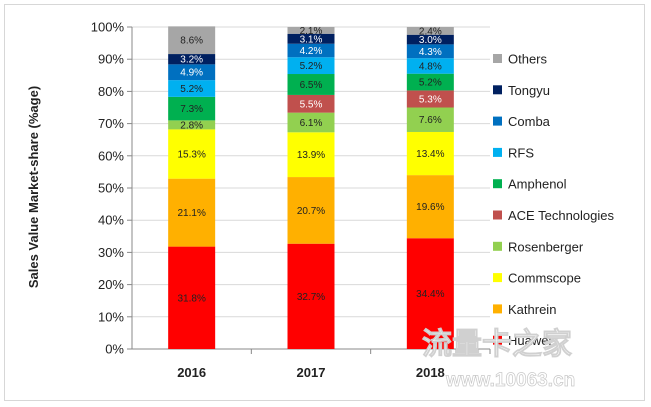 The image size is (651, 407). What do you see at coordinates (111, 220) in the screenshot?
I see `y-tick-label: 40%` at bounding box center [111, 220].